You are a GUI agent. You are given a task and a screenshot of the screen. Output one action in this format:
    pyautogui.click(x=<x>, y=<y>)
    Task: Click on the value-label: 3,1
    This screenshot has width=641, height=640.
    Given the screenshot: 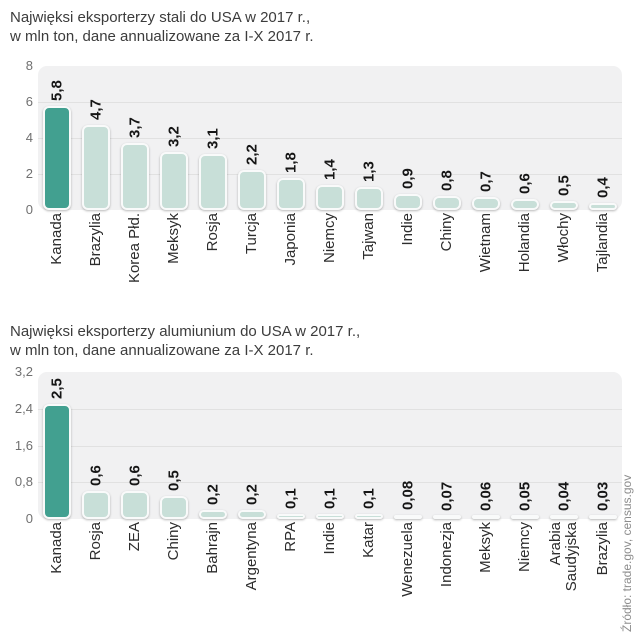 What is the action you would take?
    pyautogui.click(x=213, y=139)
    